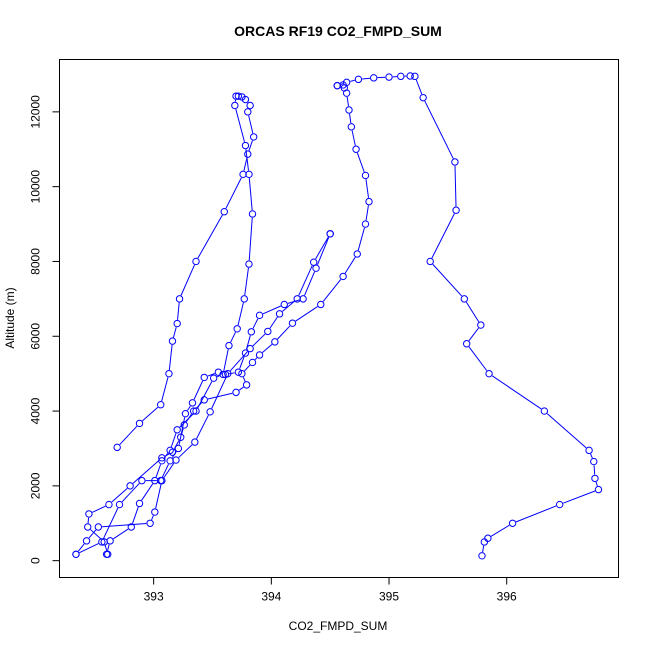 The image size is (650, 650). What do you see at coordinates (389, 597) in the screenshot?
I see `x-tick-label: 395` at bounding box center [389, 597].